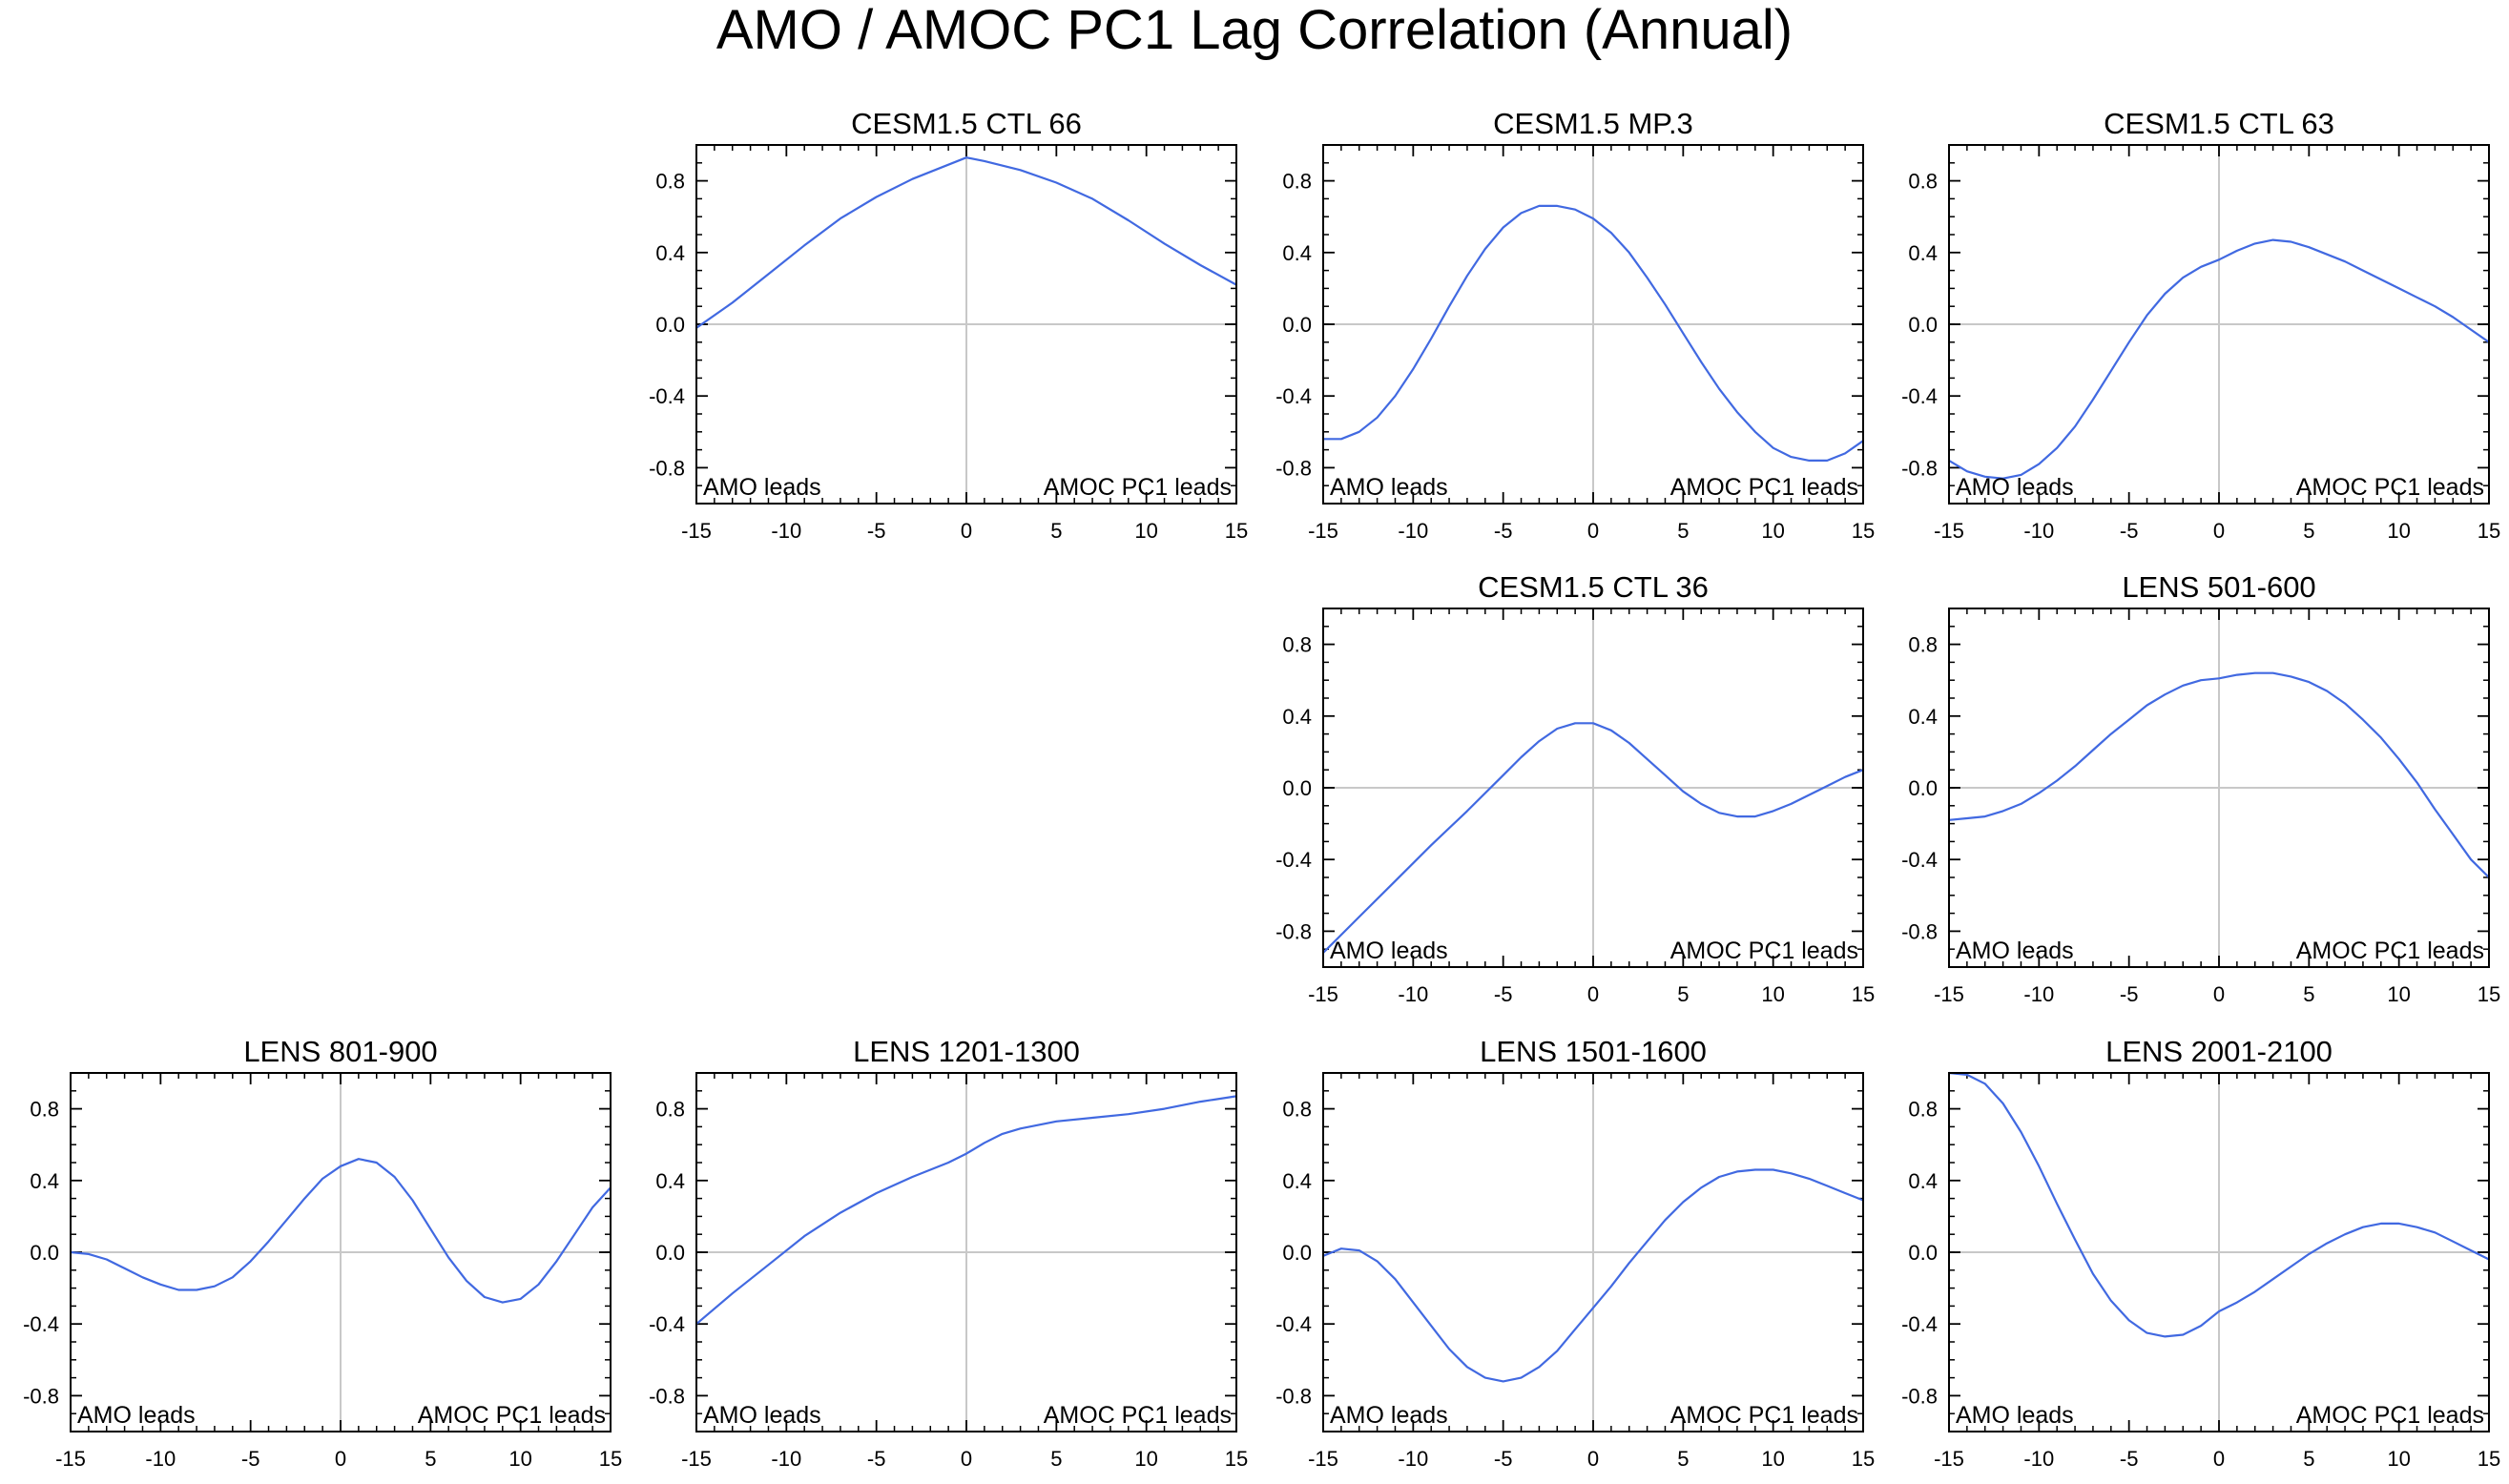 This screenshot has height=1484, width=2509. Describe the element at coordinates (340, 1051) in the screenshot. I see `panel-title: LENS 801-900` at that location.